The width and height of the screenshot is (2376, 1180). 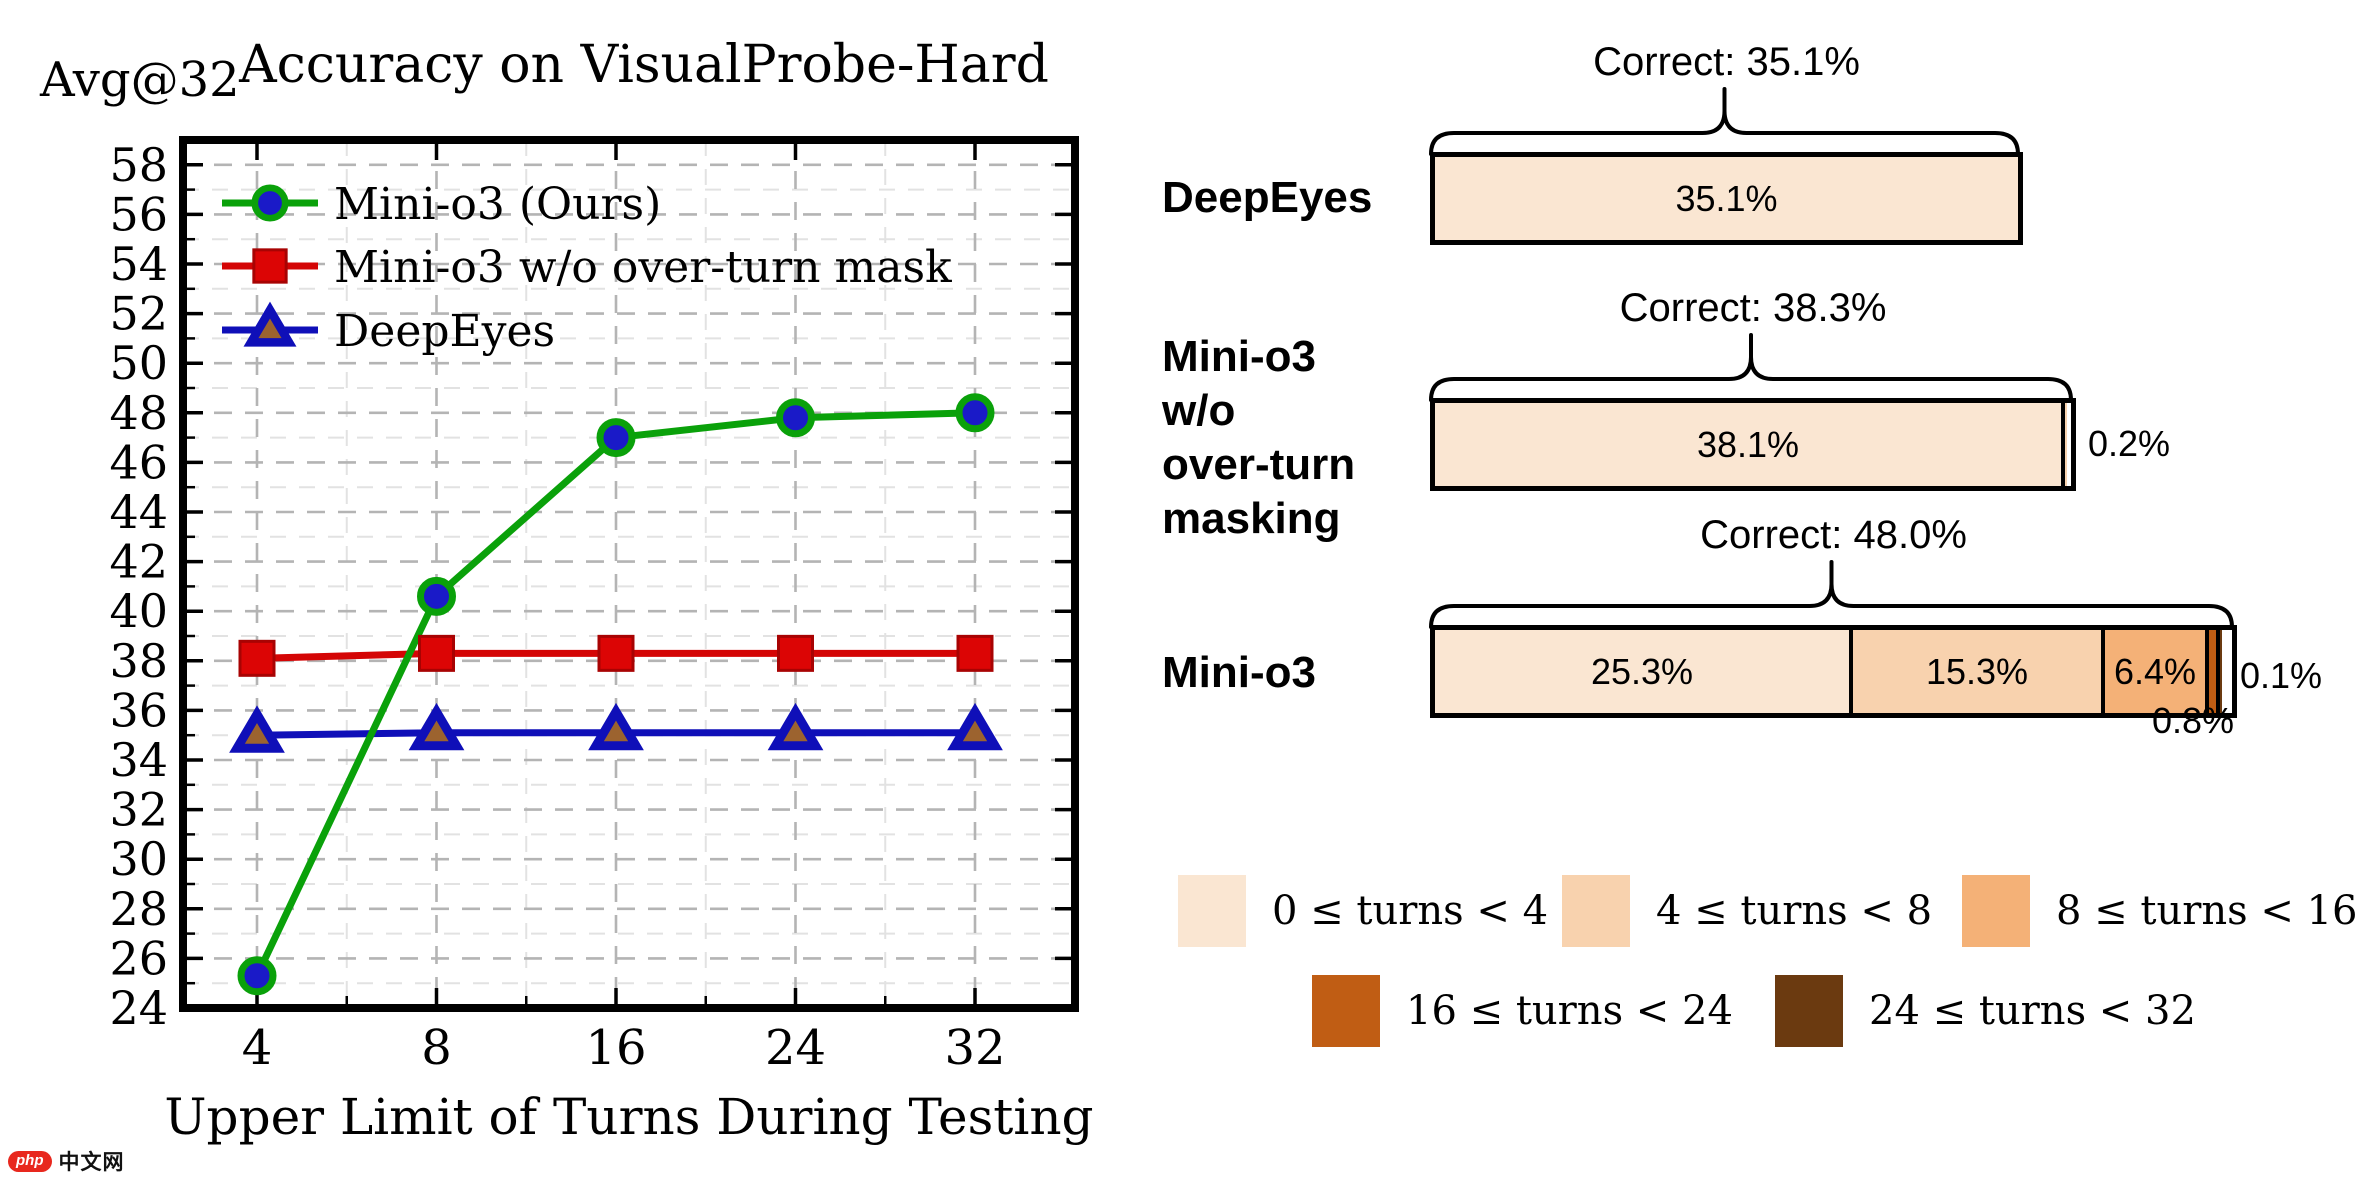 What do you see at coordinates (2129, 443) in the screenshot?
I see `segment-outside-label: 0.2%` at bounding box center [2129, 443].